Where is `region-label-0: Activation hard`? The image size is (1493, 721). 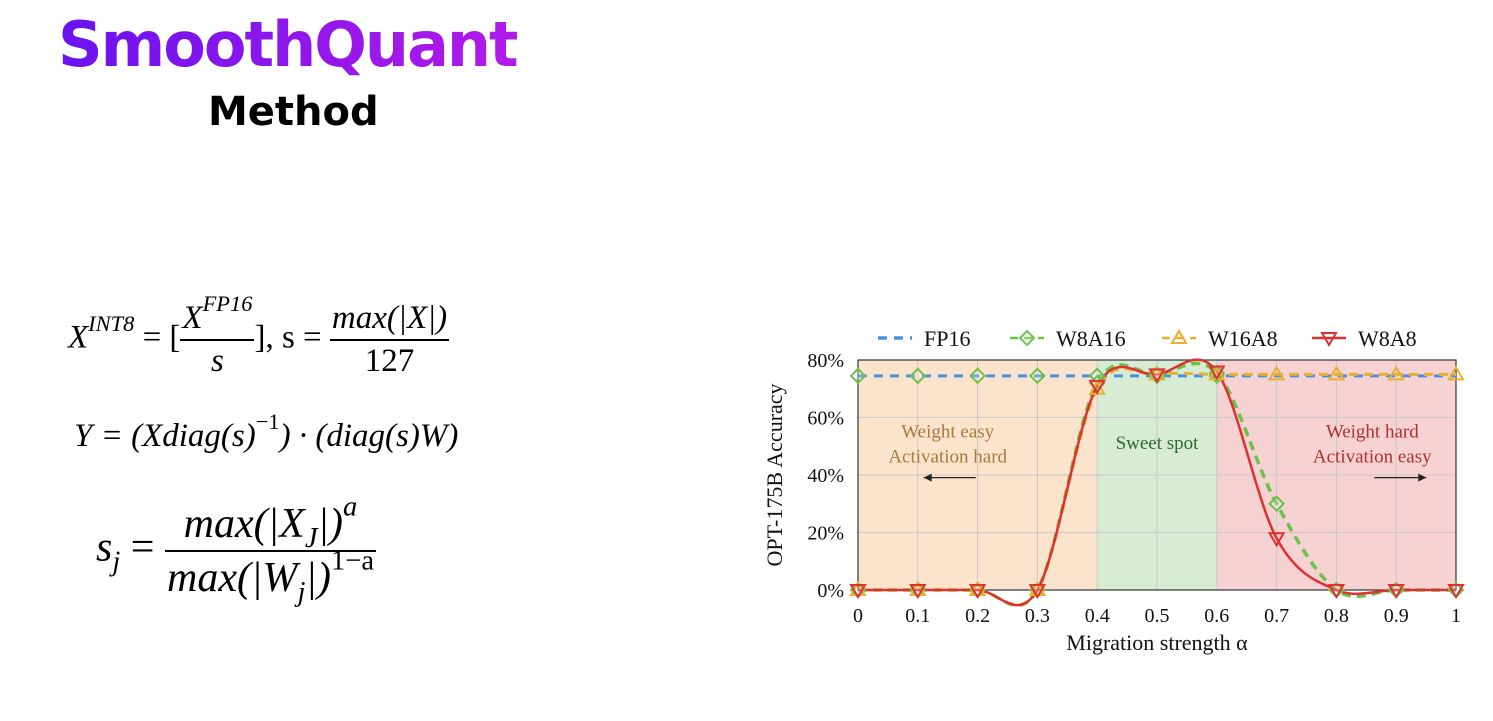
region-label-0: Activation hard is located at coordinates (947, 457).